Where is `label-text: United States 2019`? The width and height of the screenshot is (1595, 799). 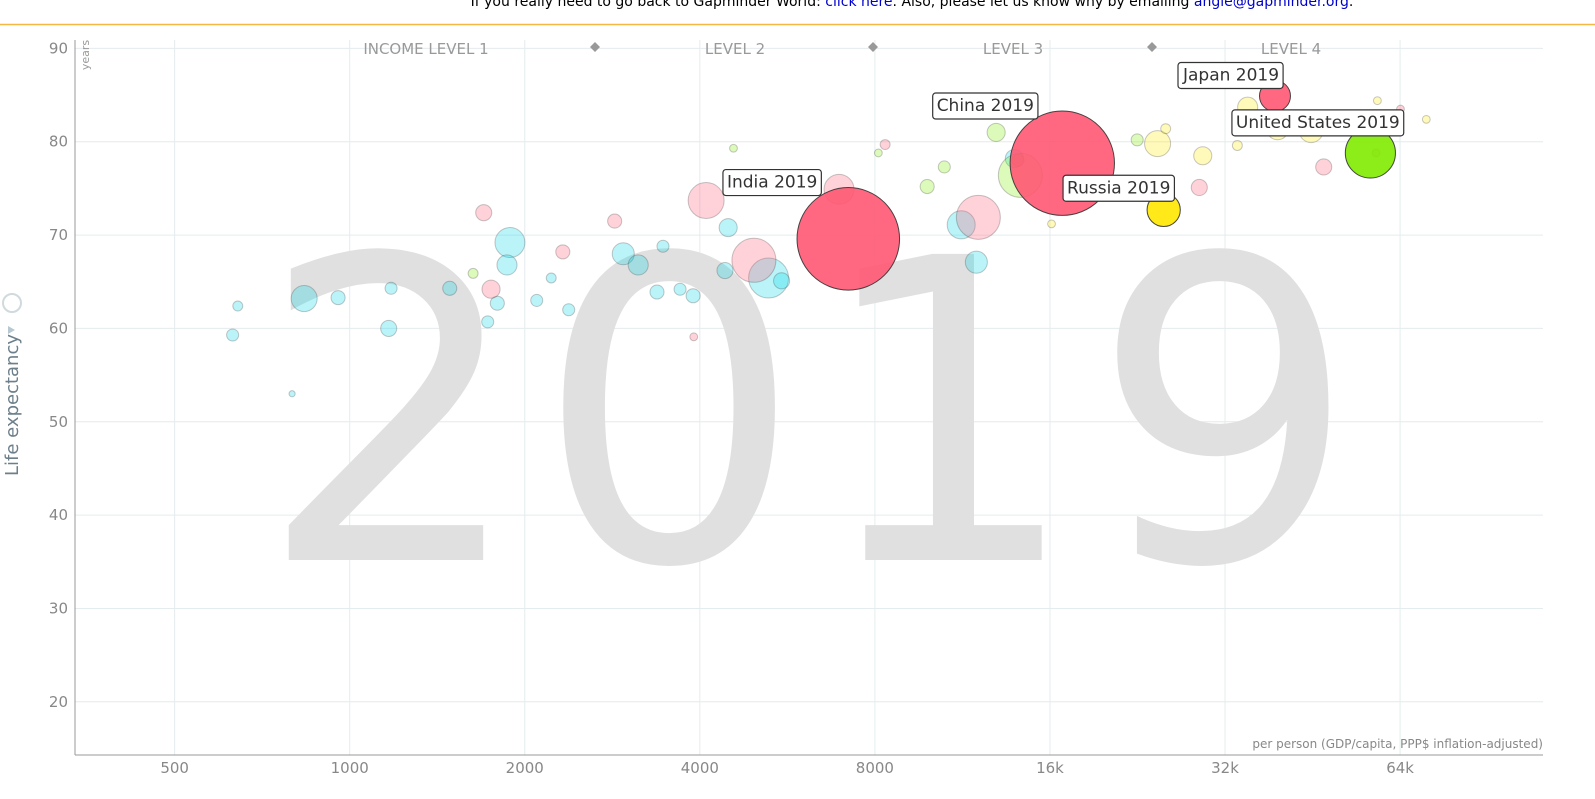
label-text: United States 2019 is located at coordinates (1318, 123).